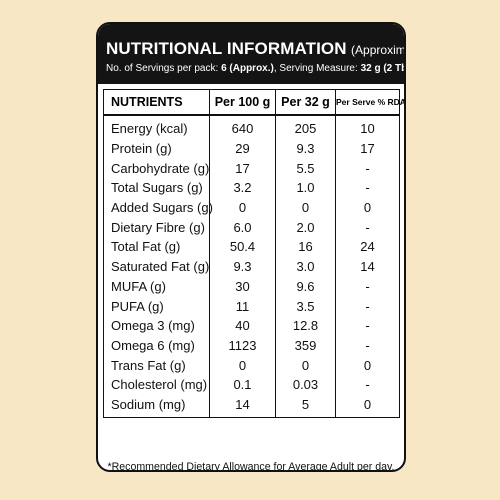  What do you see at coordinates (305, 266) in the screenshot?
I see `value-per-32g: 3.0` at bounding box center [305, 266].